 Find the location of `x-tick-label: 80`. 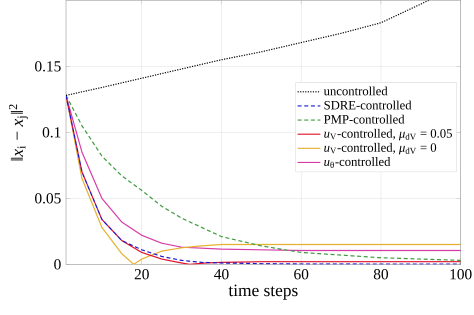

x-tick-label: 80 is located at coordinates (381, 274).